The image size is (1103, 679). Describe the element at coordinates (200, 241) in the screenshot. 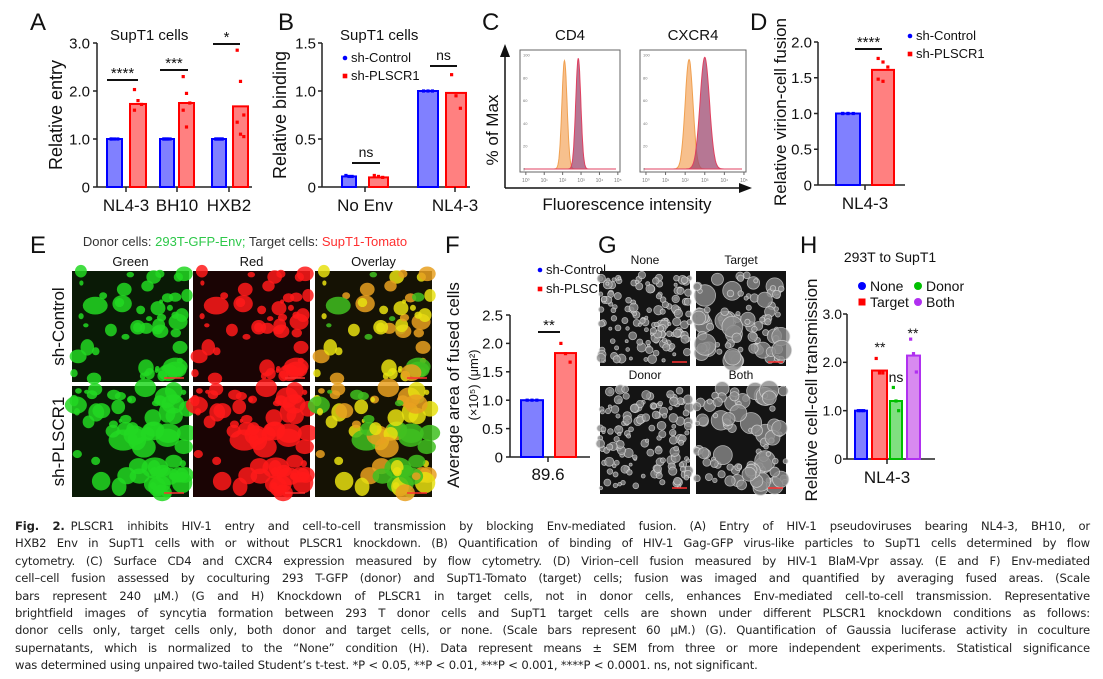

I see `donor-label: 293T-GFP-Env;` at that location.